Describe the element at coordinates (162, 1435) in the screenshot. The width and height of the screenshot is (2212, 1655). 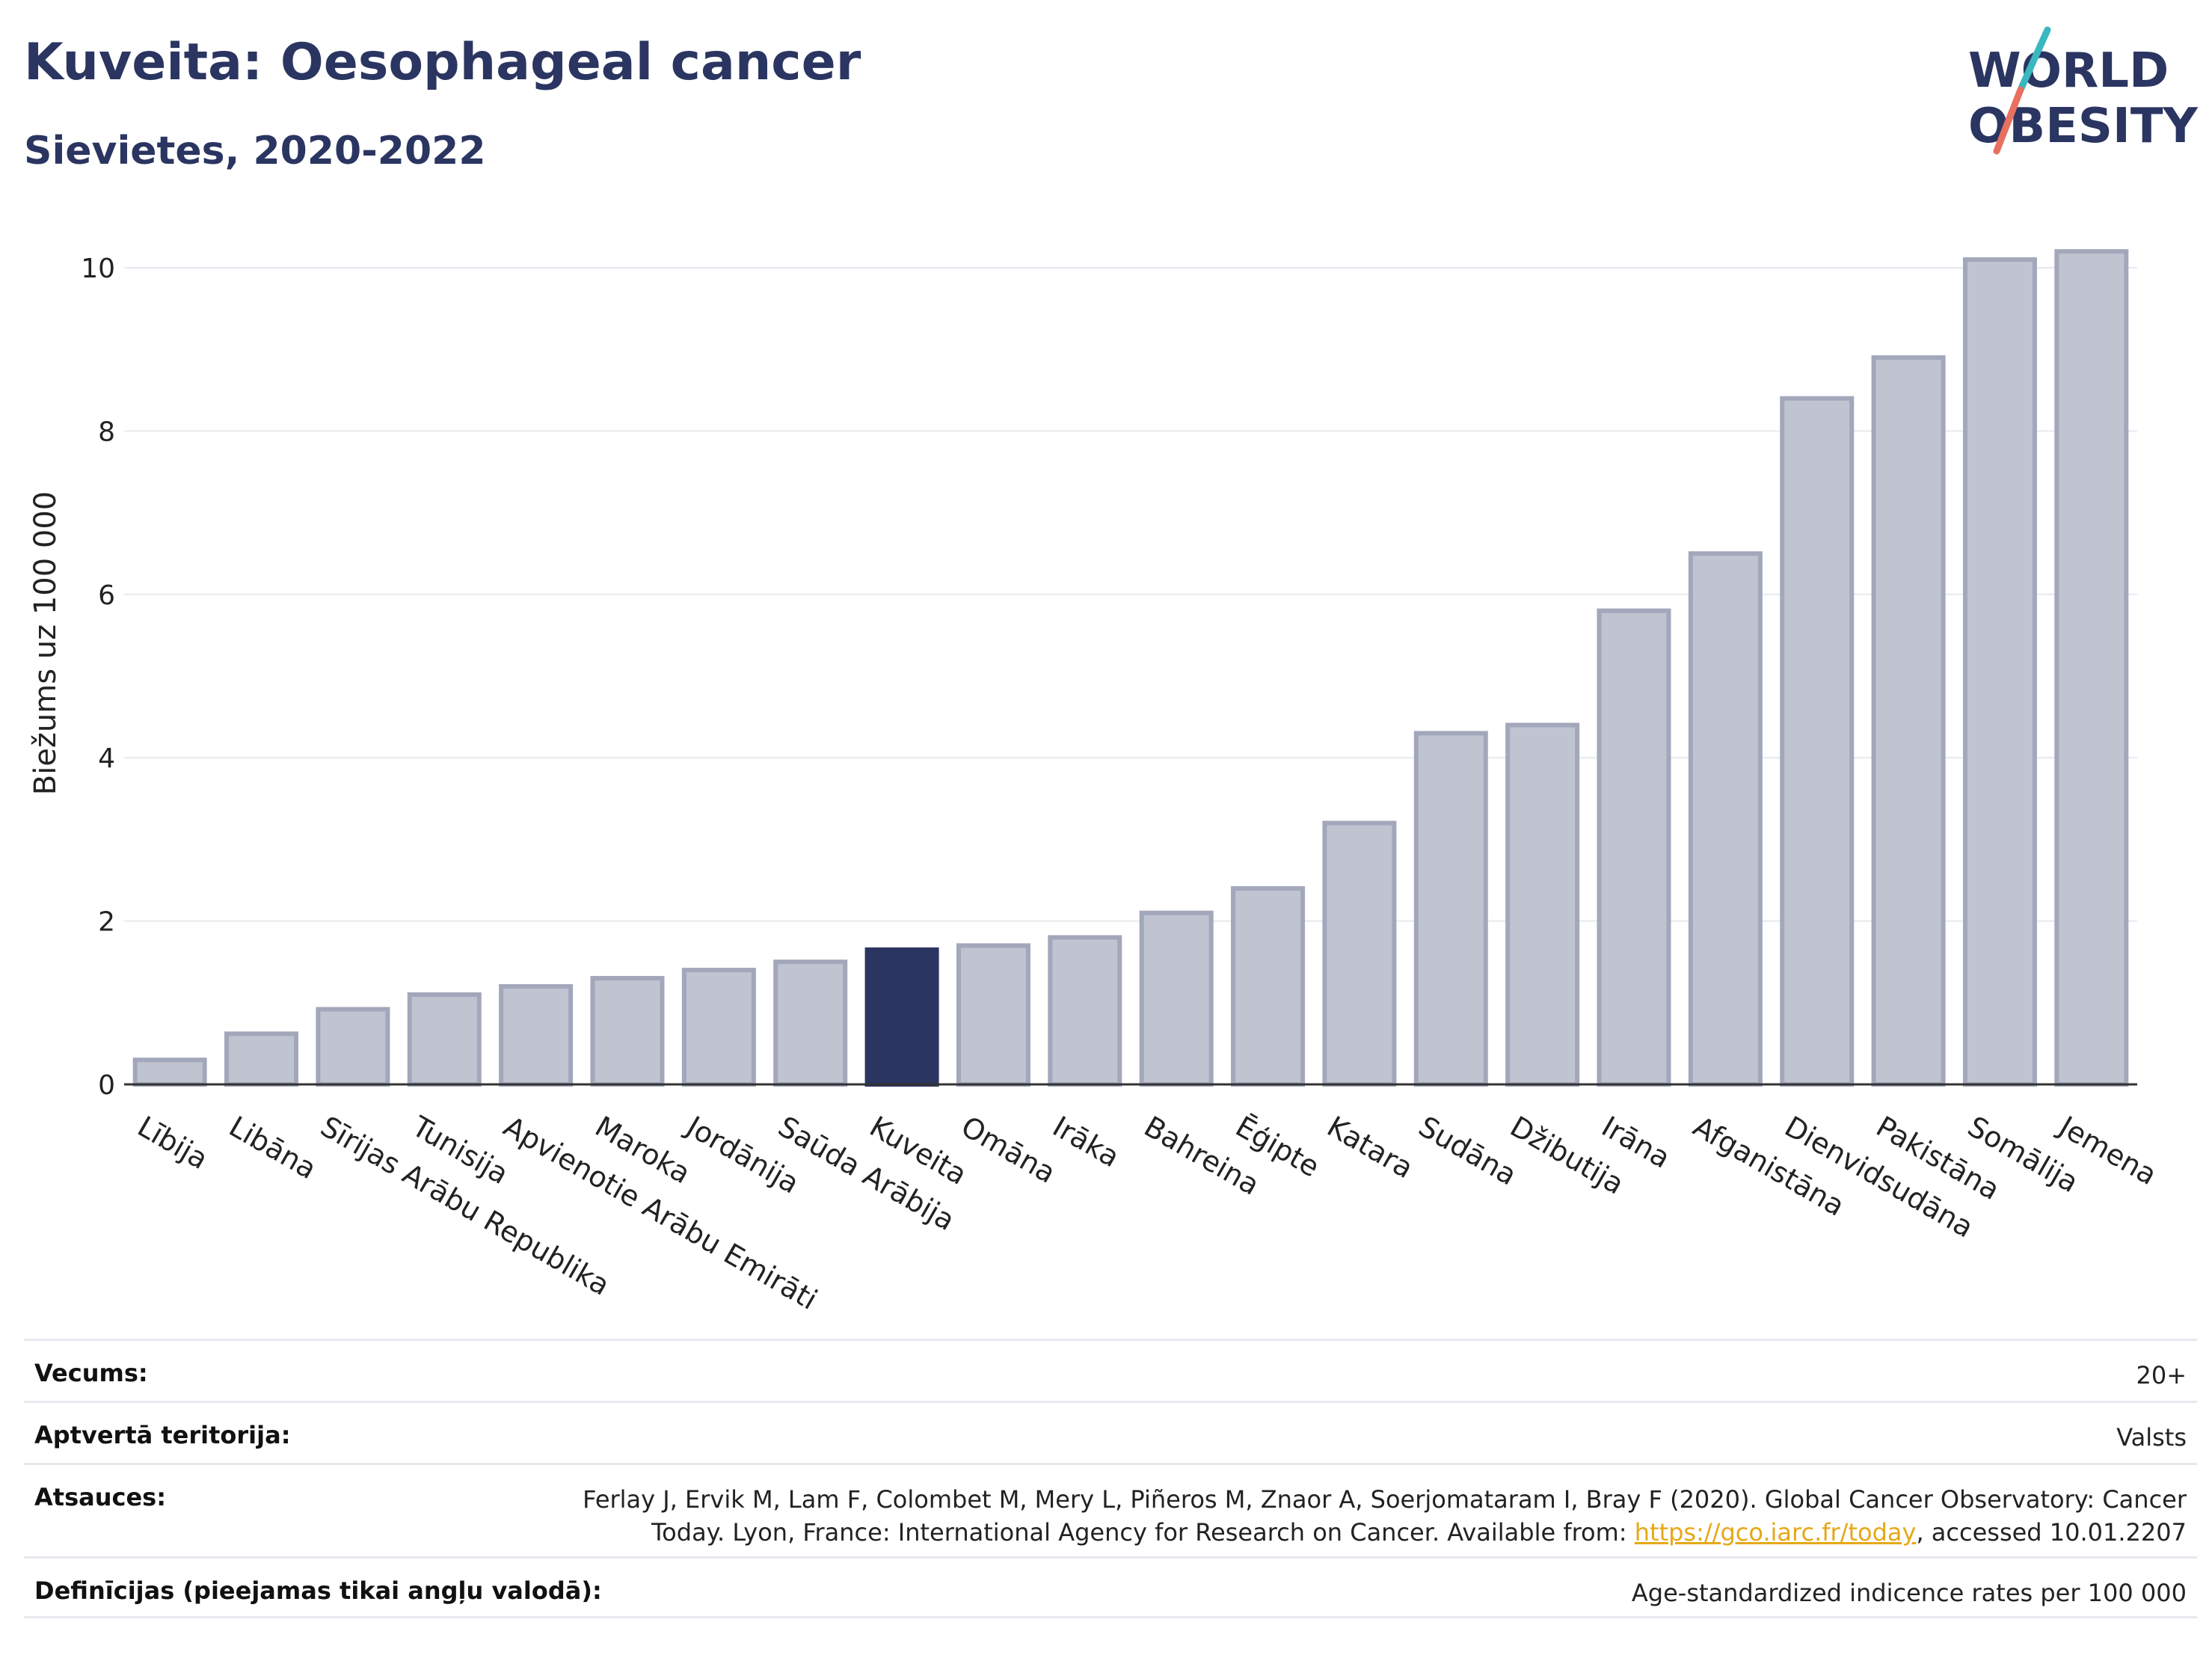
I see `meta-label-territory: Aptvertā teritorija:` at that location.